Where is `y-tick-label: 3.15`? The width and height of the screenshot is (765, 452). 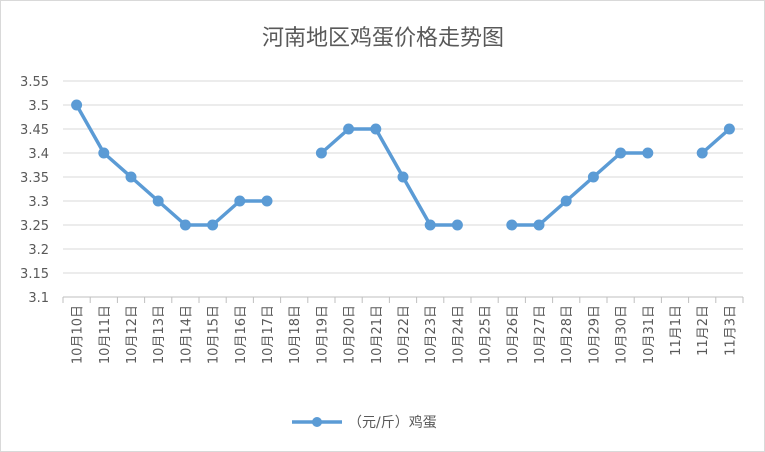 y-tick-label: 3.15 is located at coordinates (34, 274).